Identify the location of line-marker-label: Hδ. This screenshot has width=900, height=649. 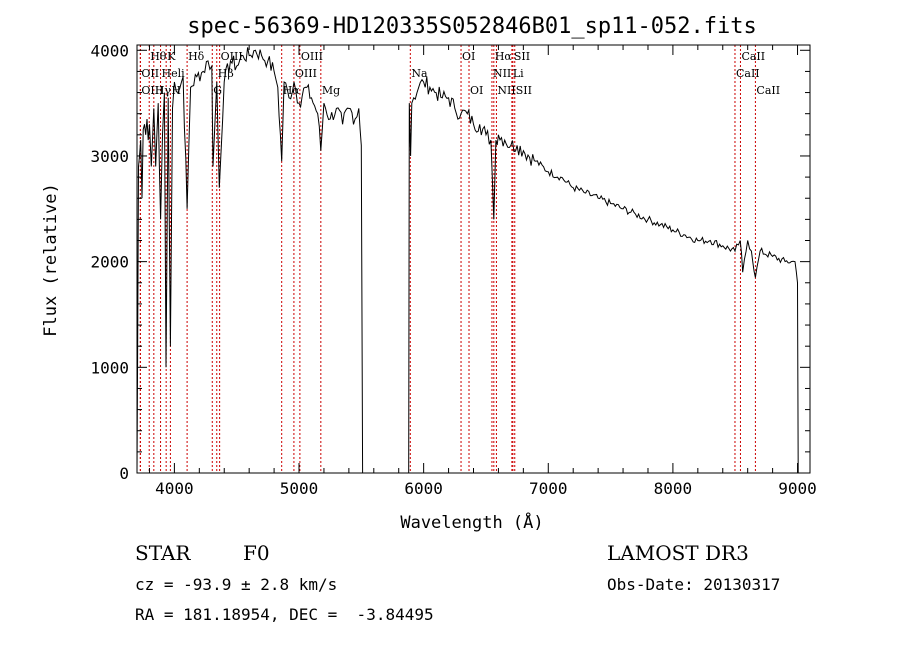
(196, 56).